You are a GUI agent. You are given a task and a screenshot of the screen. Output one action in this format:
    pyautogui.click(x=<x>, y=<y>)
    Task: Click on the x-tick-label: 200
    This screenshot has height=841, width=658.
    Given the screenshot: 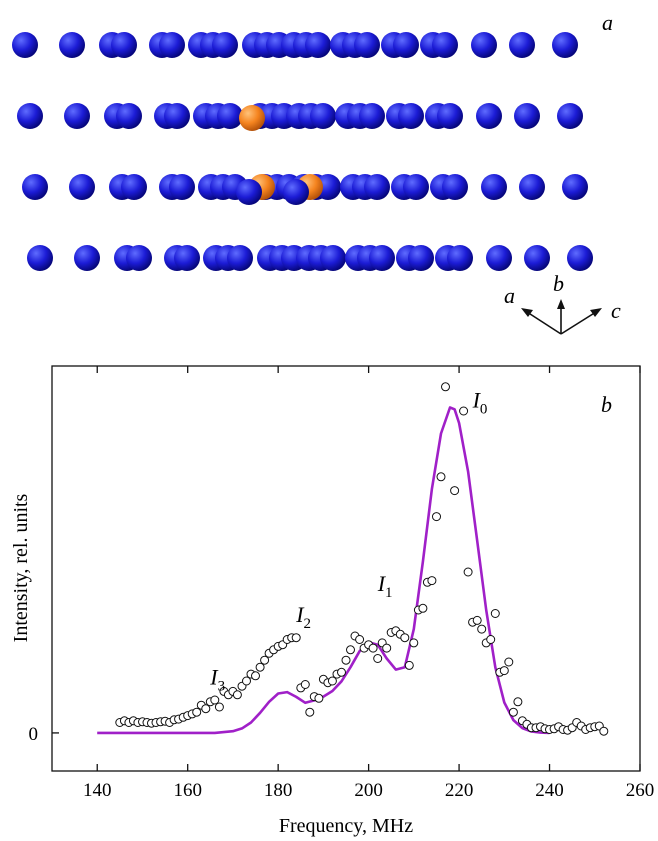 What is the action you would take?
    pyautogui.click(x=368, y=790)
    